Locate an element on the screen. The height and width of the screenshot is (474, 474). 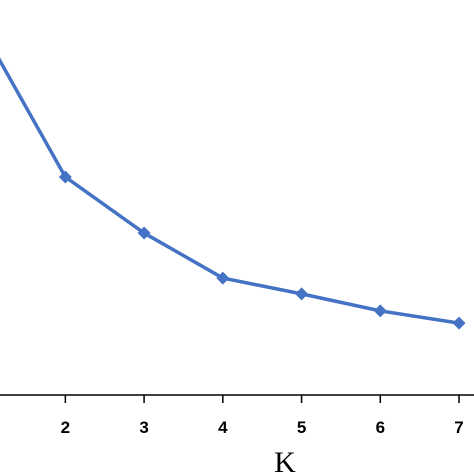
x-tick-label: 5 is located at coordinates (301, 427).